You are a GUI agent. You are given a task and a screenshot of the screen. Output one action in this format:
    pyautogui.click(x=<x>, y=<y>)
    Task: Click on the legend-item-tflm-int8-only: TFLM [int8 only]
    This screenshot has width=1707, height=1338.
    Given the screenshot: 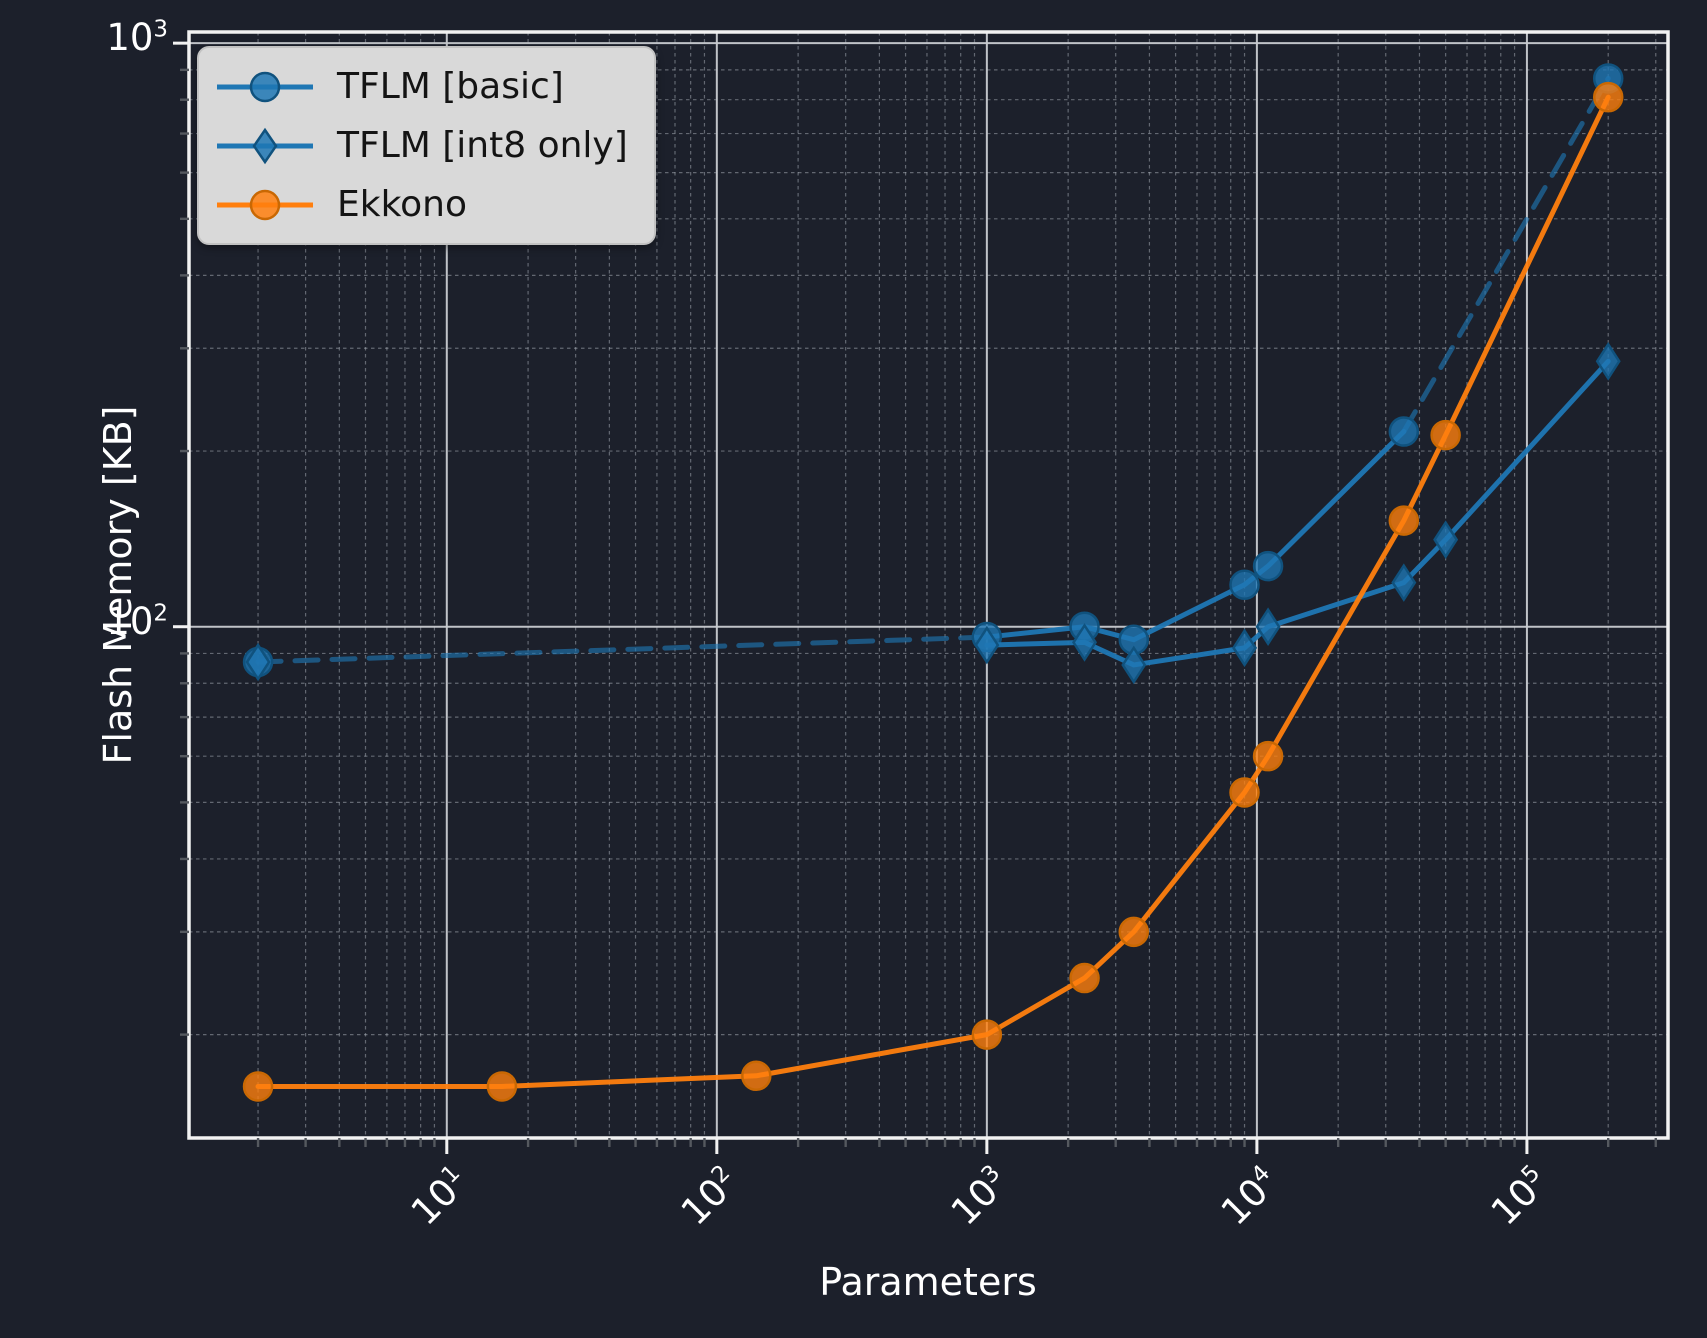 What is the action you would take?
    pyautogui.click(x=421, y=145)
    